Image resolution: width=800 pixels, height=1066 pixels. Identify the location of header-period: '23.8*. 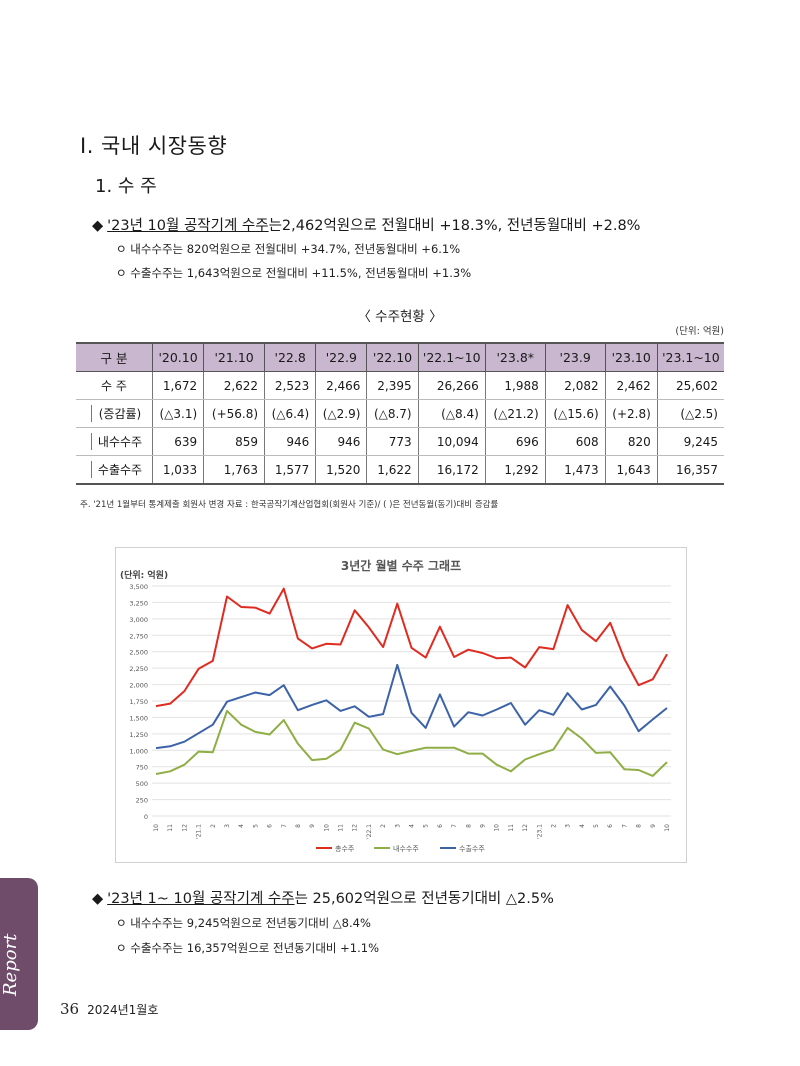
(515, 357).